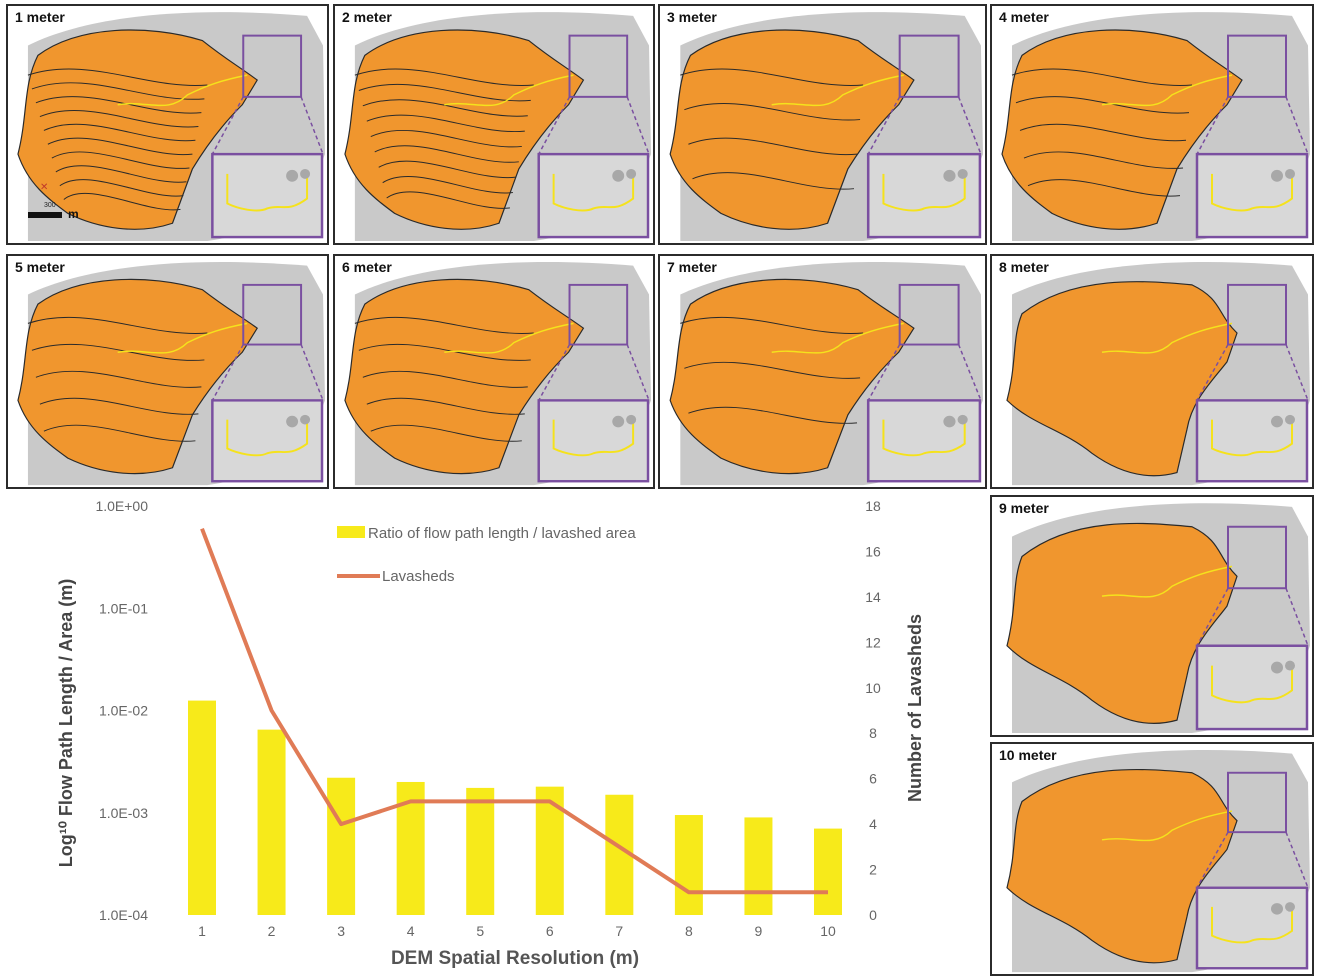  I want to click on scale-value: 300, so click(50, 205).